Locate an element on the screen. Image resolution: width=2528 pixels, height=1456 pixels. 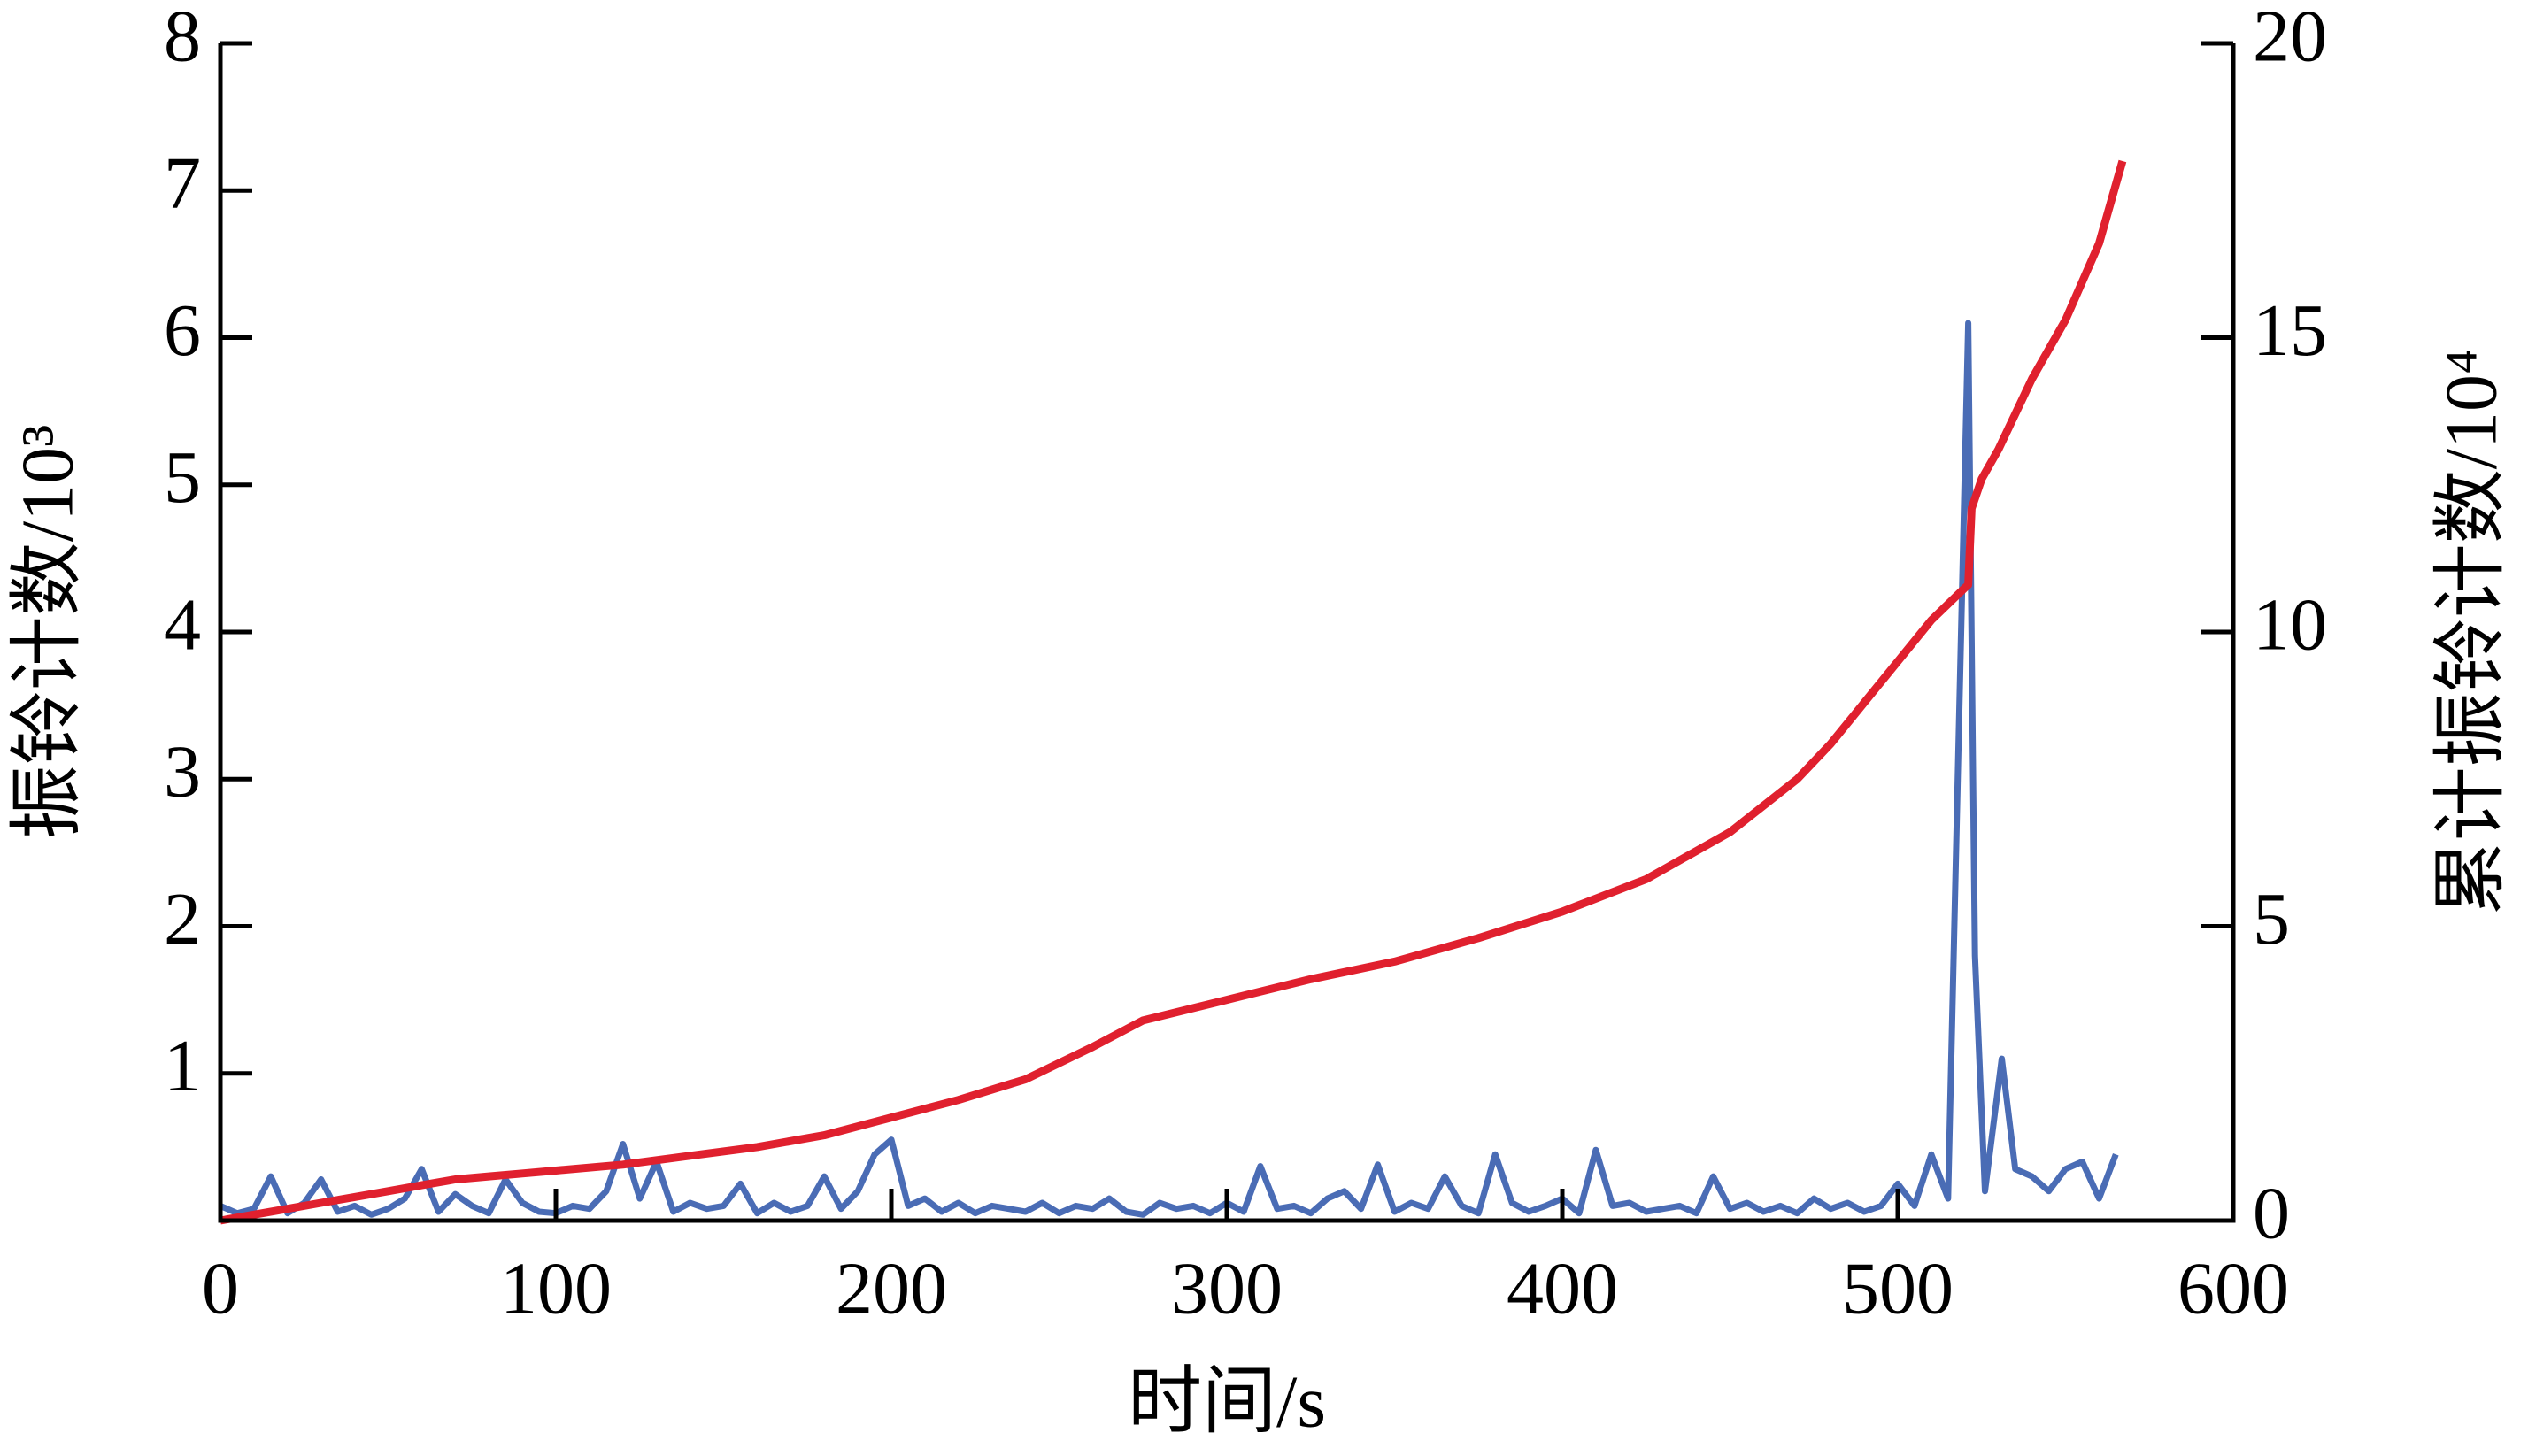
y2-tick-label: 10 is located at coordinates (2290, 624).